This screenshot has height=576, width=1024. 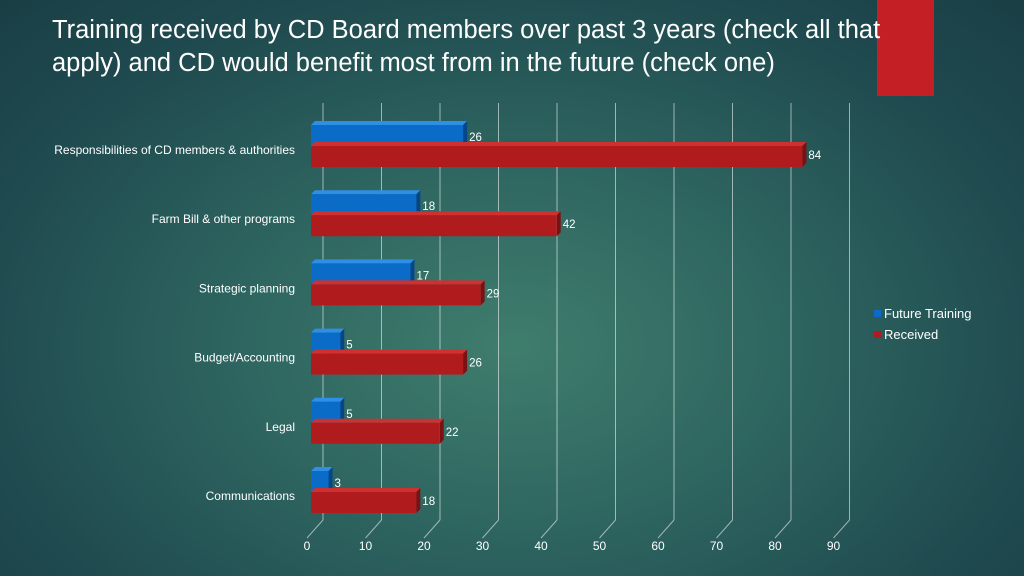 What do you see at coordinates (493, 294) in the screenshot?
I see `data-label: 29` at bounding box center [493, 294].